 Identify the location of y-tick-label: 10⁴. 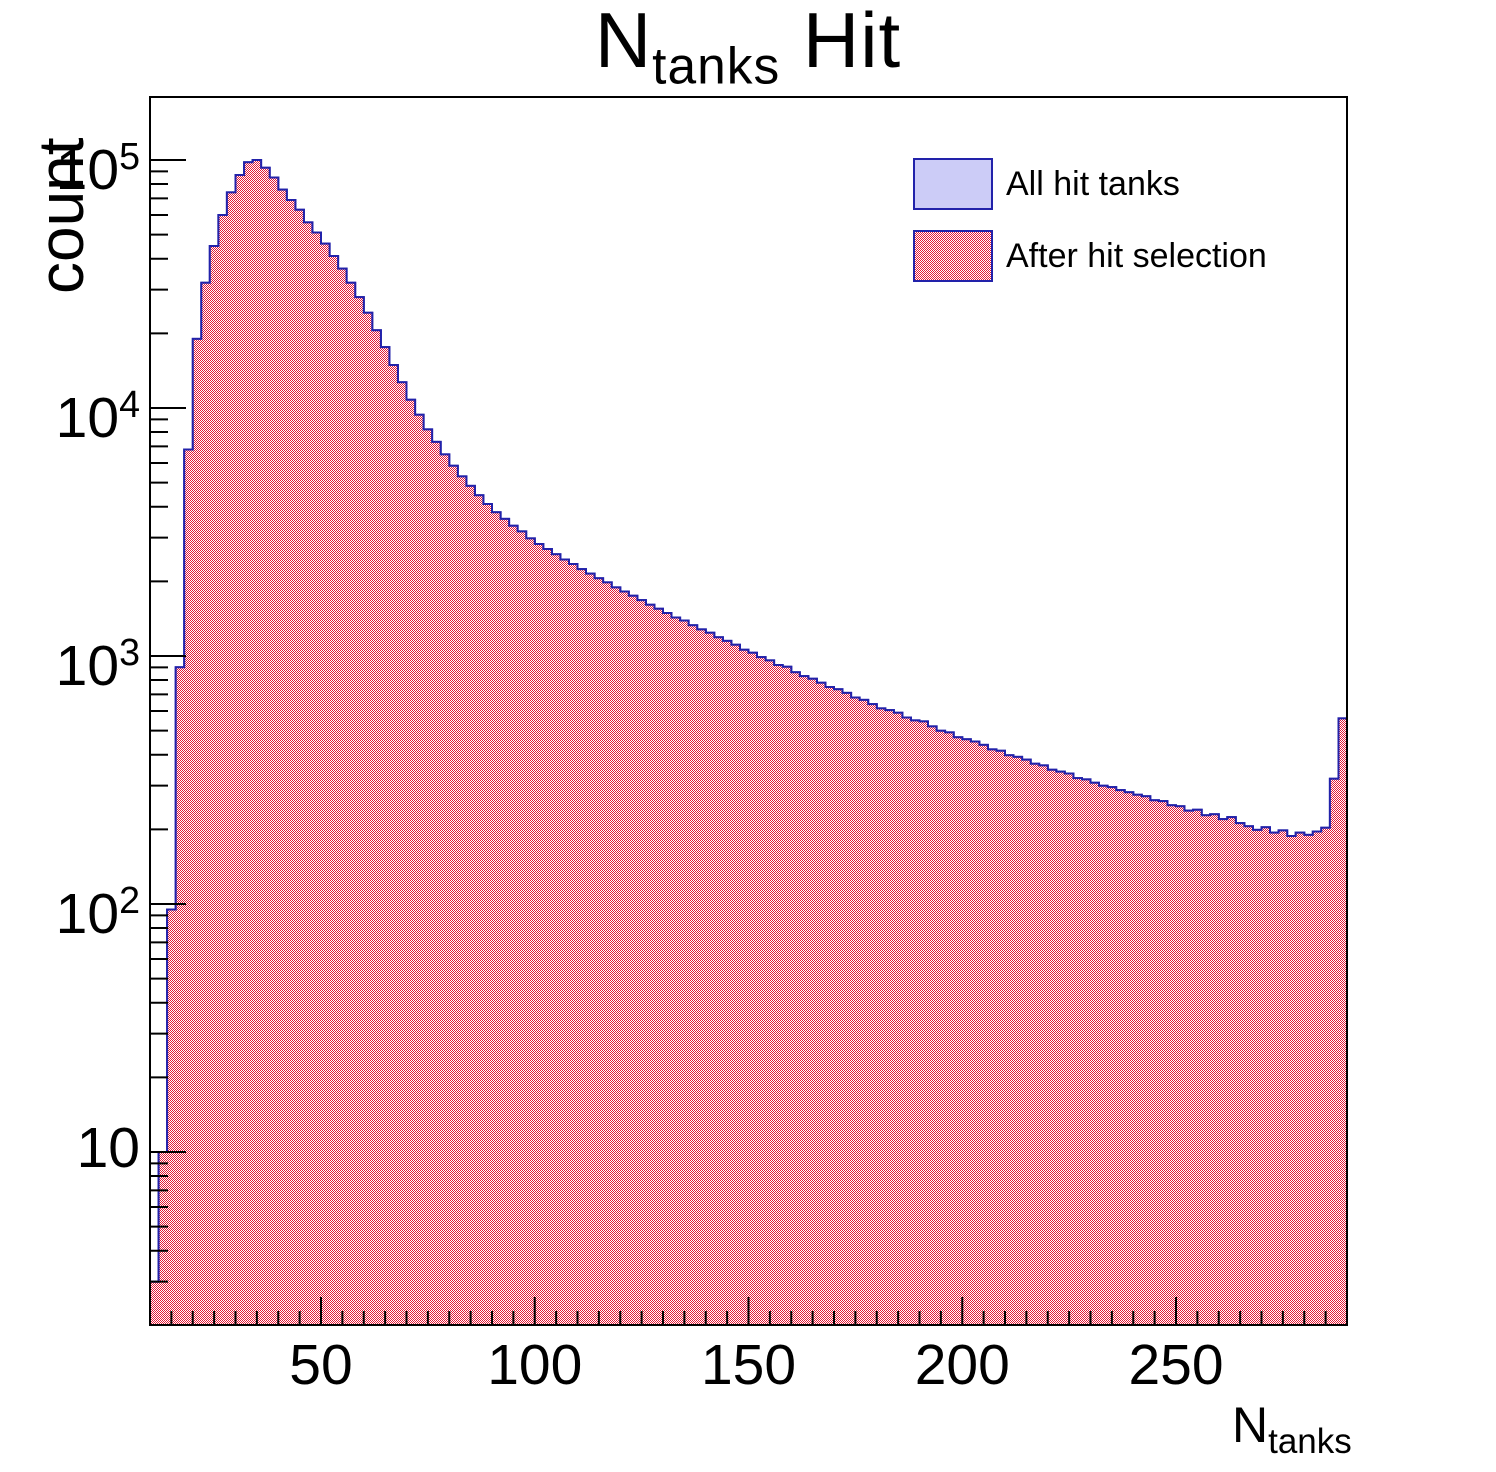
(97, 416).